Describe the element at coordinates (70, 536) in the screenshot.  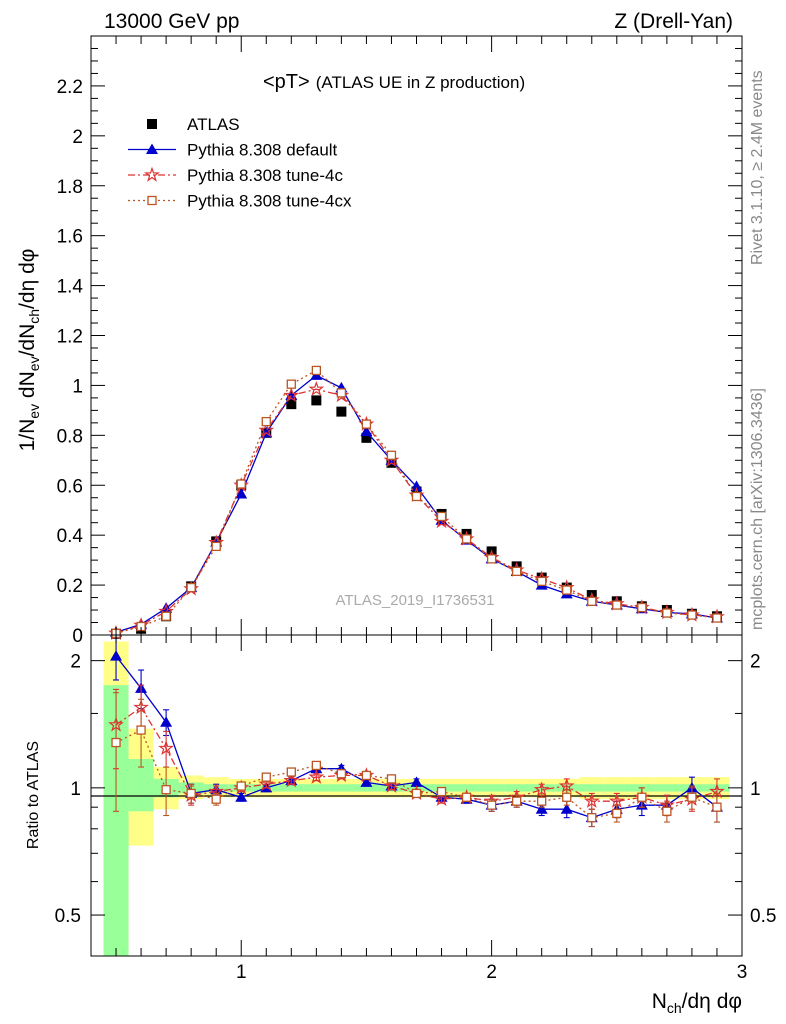
I see `y-tick-label: 0.4` at that location.